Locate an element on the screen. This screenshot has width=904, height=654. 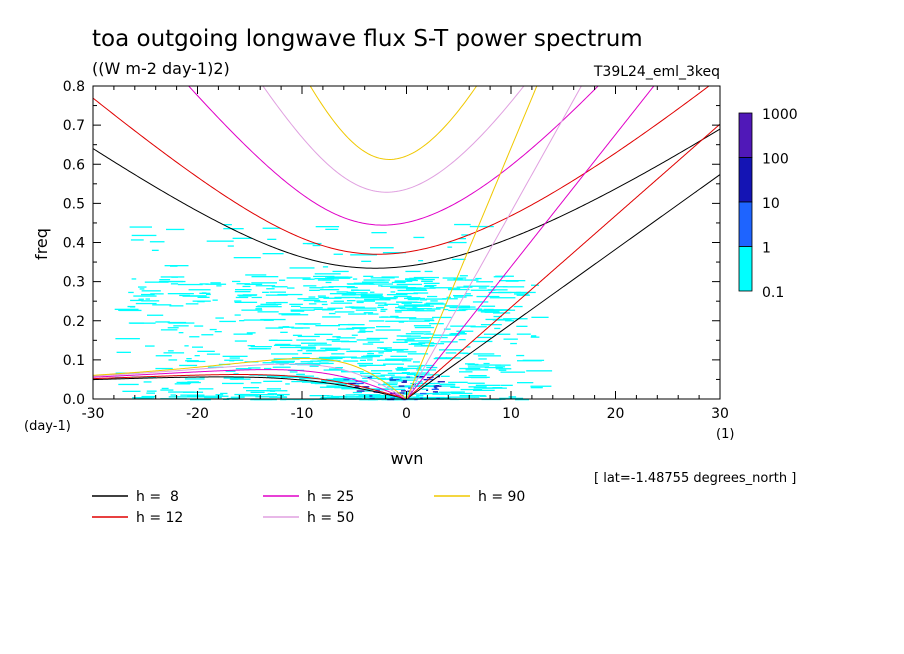
y-tick-label: 0.0 is located at coordinates (74, 400).